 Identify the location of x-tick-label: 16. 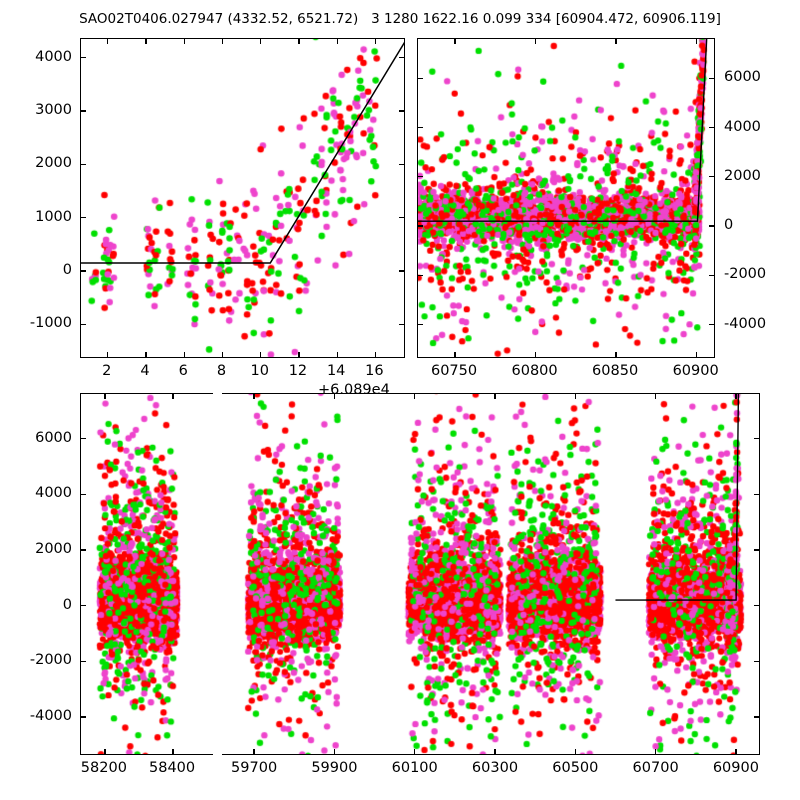
(374, 371).